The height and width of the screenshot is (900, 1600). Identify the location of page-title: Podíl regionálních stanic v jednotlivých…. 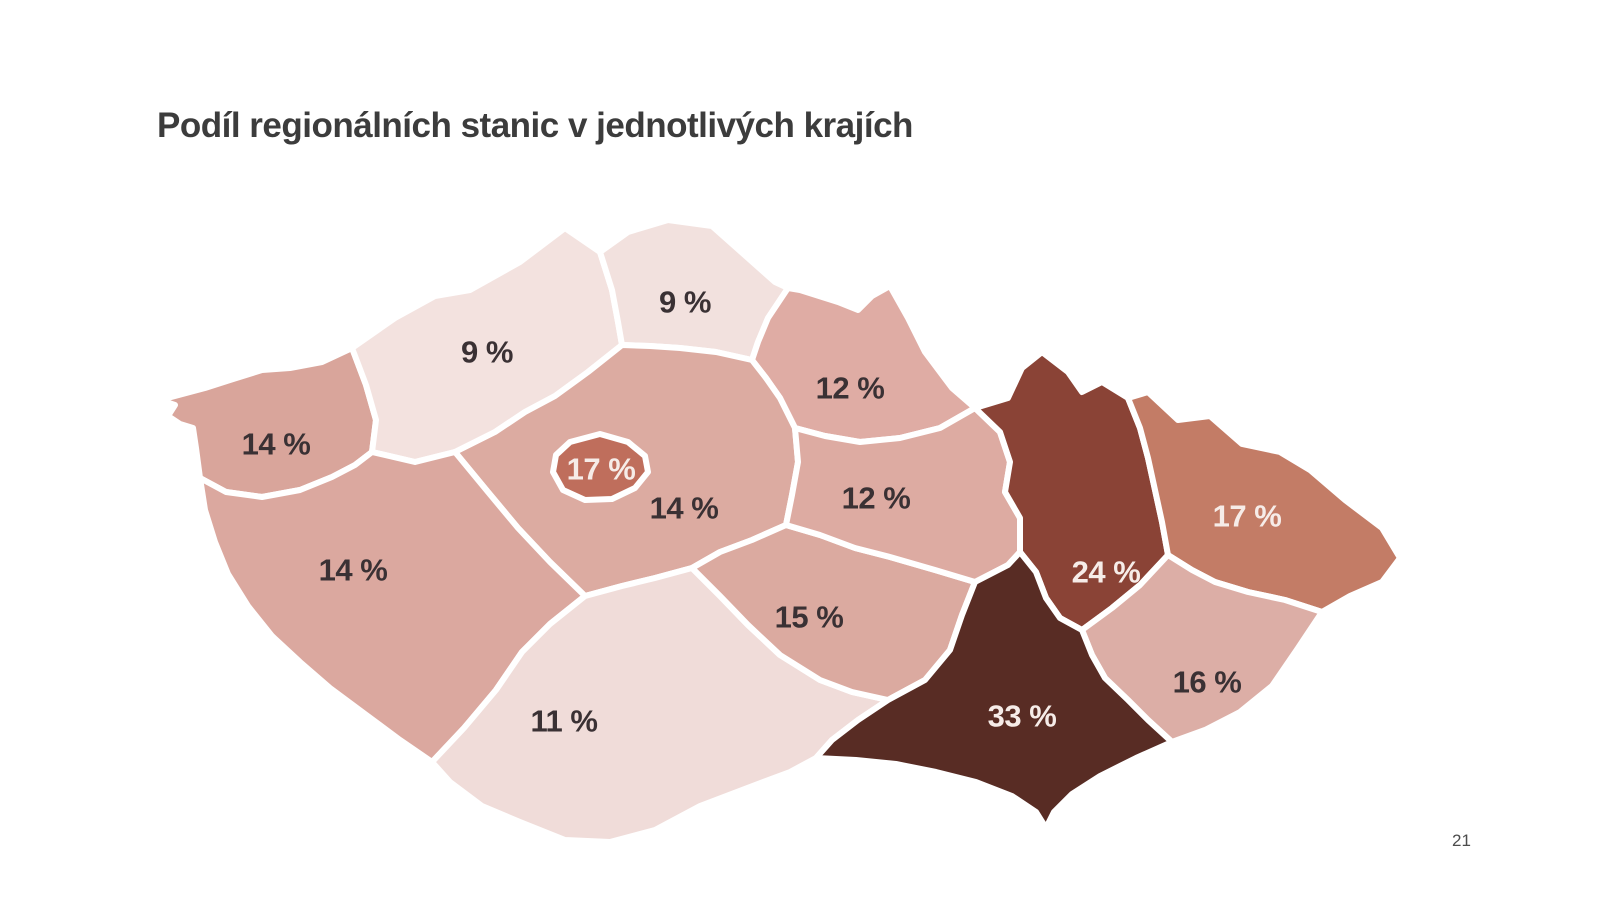
(535, 125).